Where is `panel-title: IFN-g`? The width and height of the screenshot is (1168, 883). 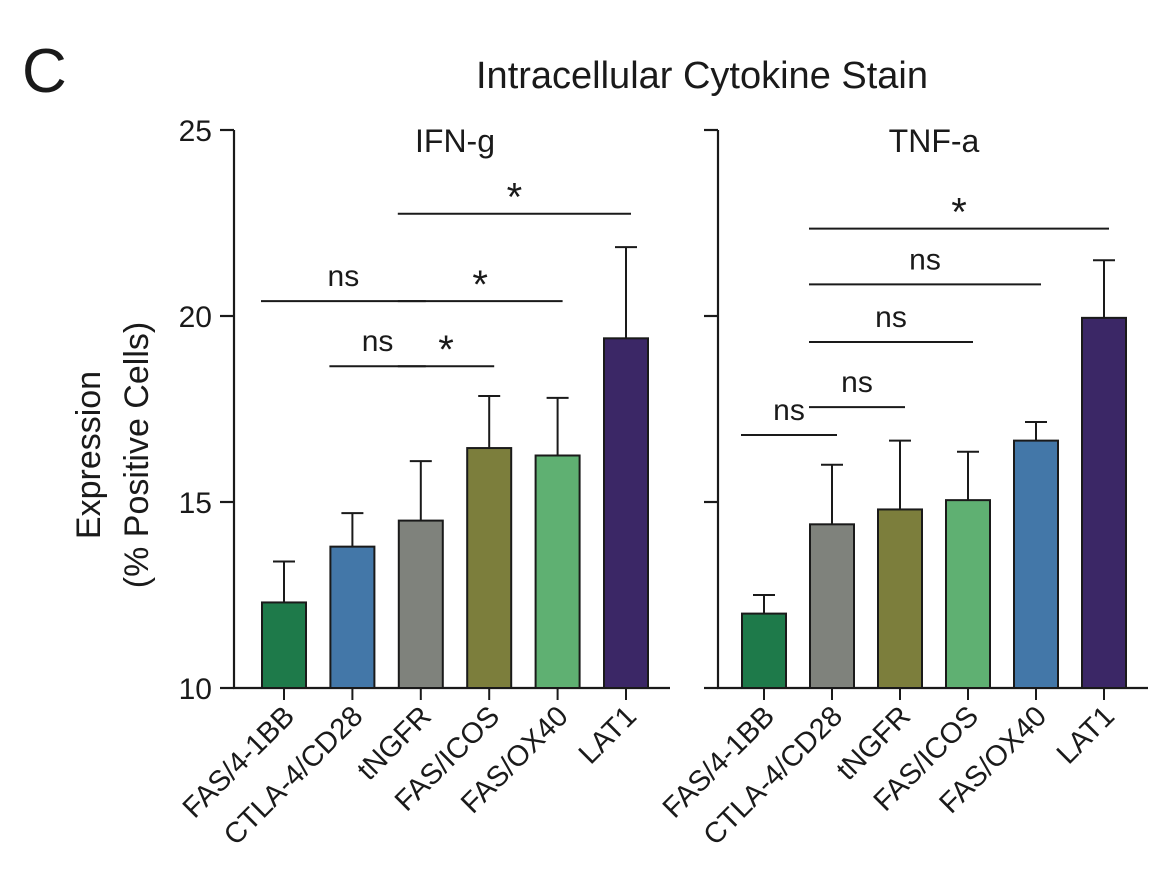 panel-title: IFN-g is located at coordinates (455, 141).